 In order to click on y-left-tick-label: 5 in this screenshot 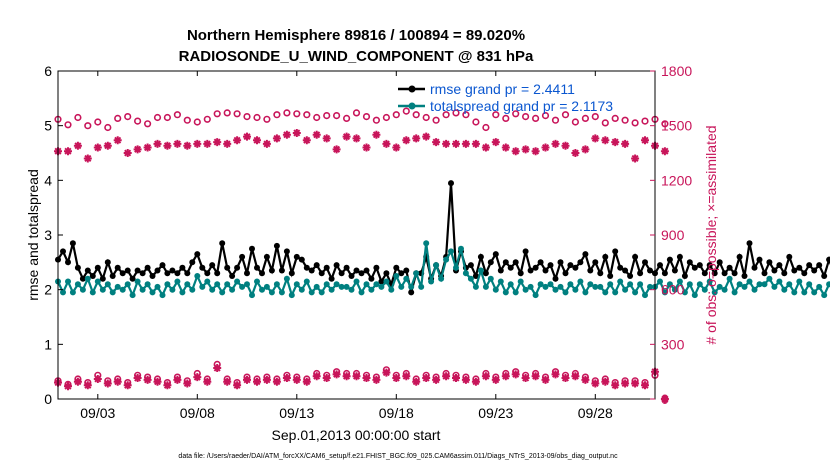, I will do `click(48, 126)`.